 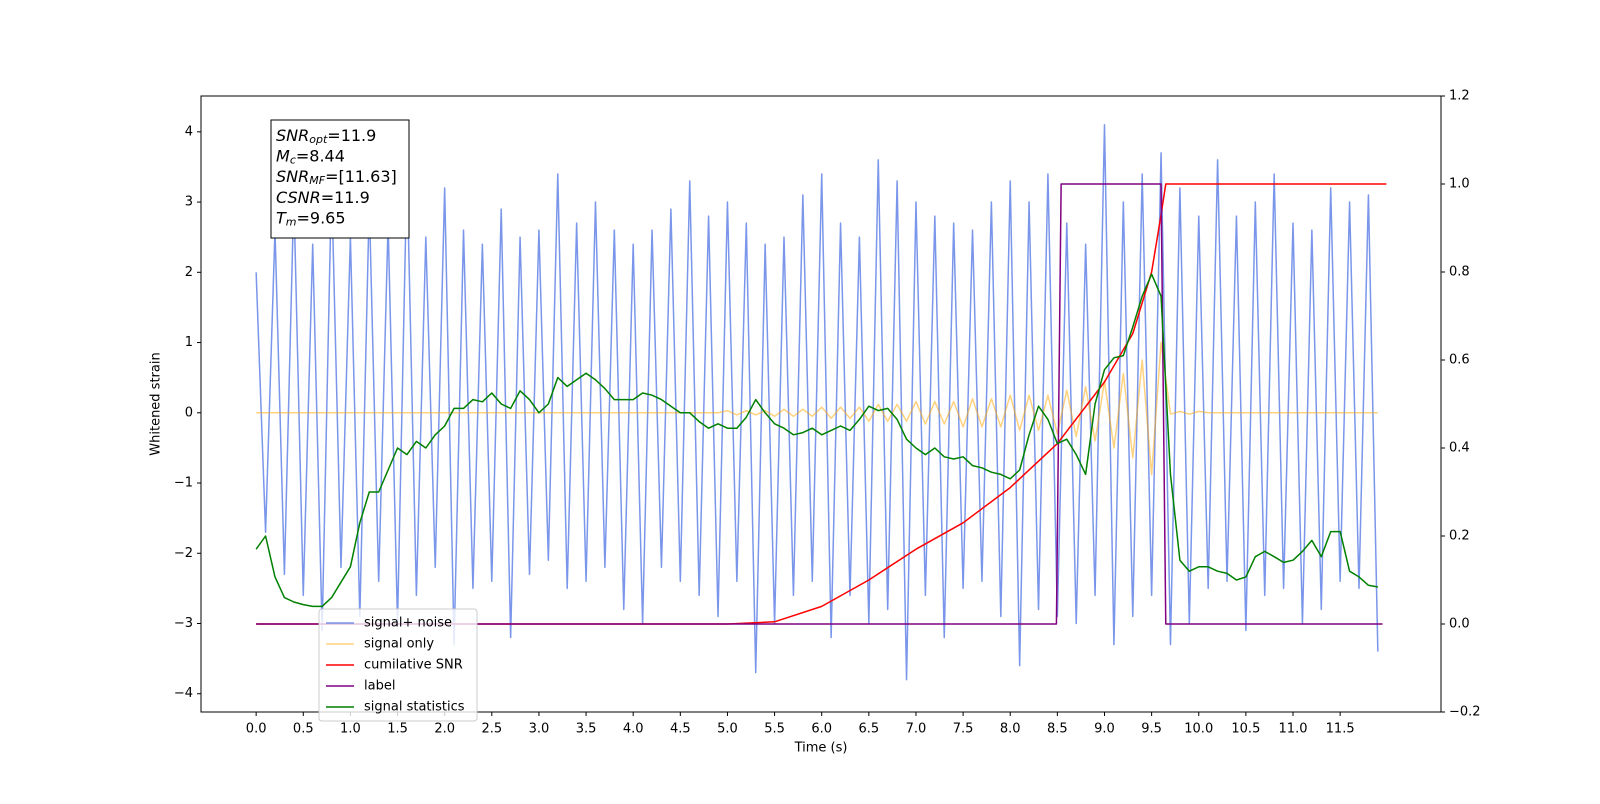 I want to click on y2-tick-label: 0.8, so click(x=1459, y=272).